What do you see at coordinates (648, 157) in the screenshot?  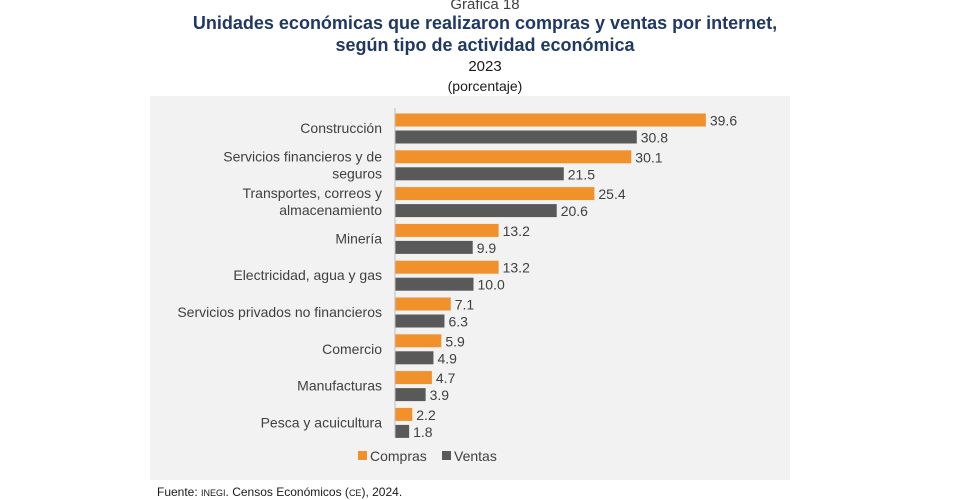 I see `compras-value-label: 30.1` at bounding box center [648, 157].